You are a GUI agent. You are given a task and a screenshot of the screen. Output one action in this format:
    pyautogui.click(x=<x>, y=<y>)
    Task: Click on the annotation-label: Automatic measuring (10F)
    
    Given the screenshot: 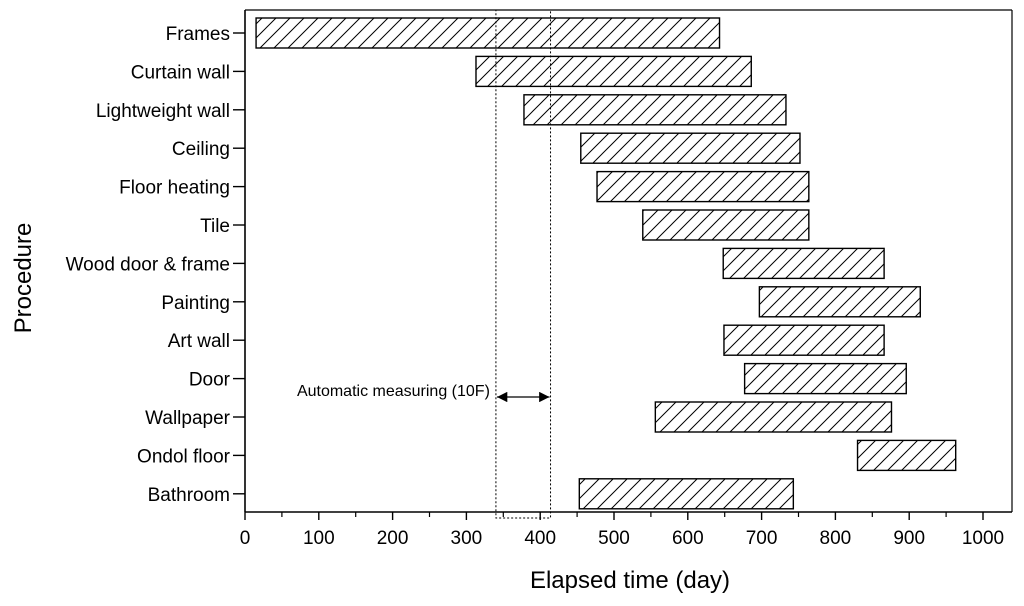 What is the action you would take?
    pyautogui.click(x=393, y=391)
    